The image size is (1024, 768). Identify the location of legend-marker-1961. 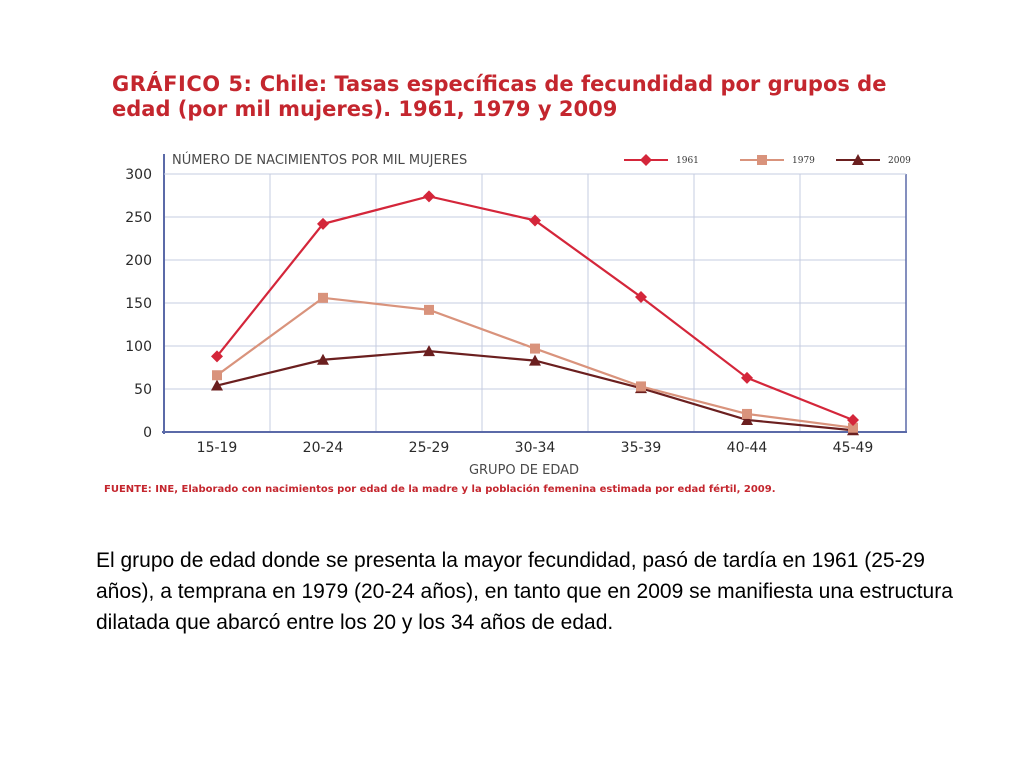
(646, 160).